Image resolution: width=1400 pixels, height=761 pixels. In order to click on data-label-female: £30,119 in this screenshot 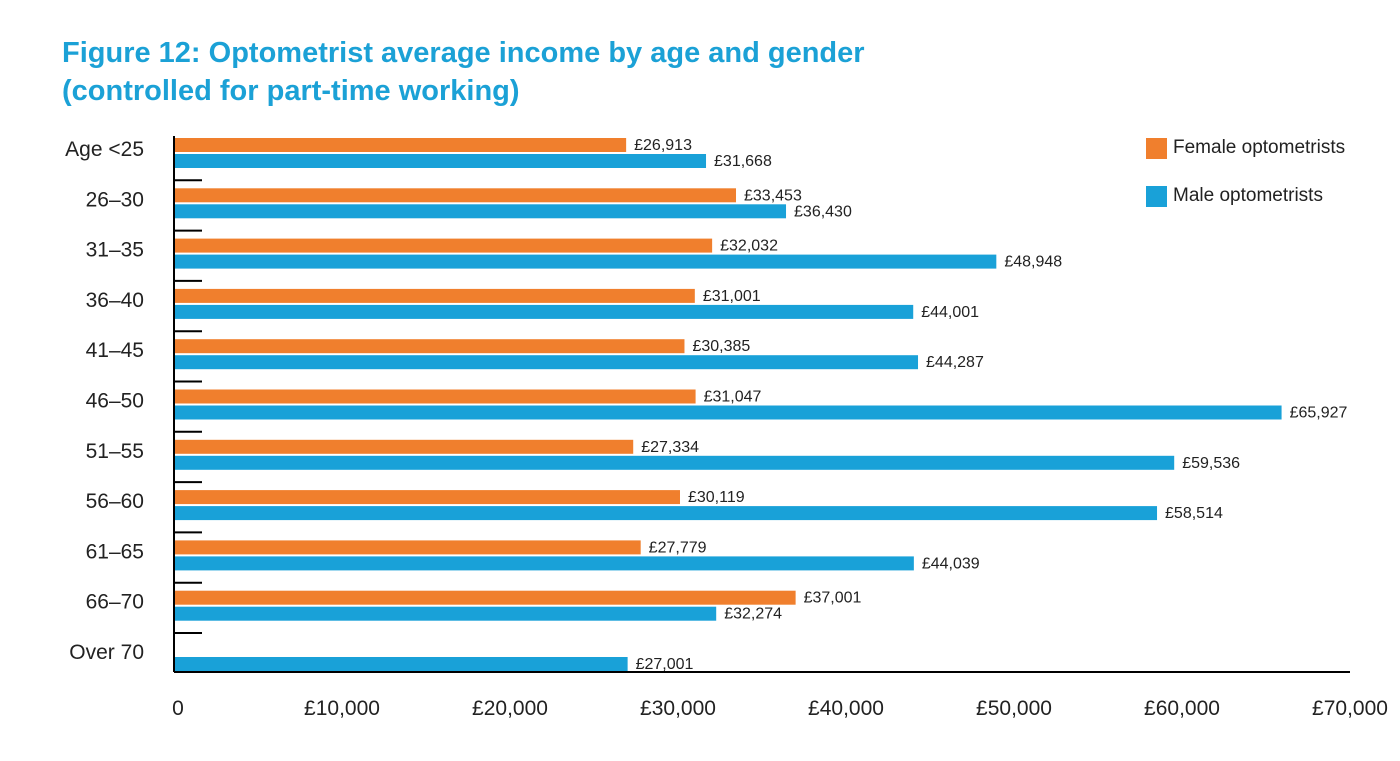, I will do `click(716, 497)`.